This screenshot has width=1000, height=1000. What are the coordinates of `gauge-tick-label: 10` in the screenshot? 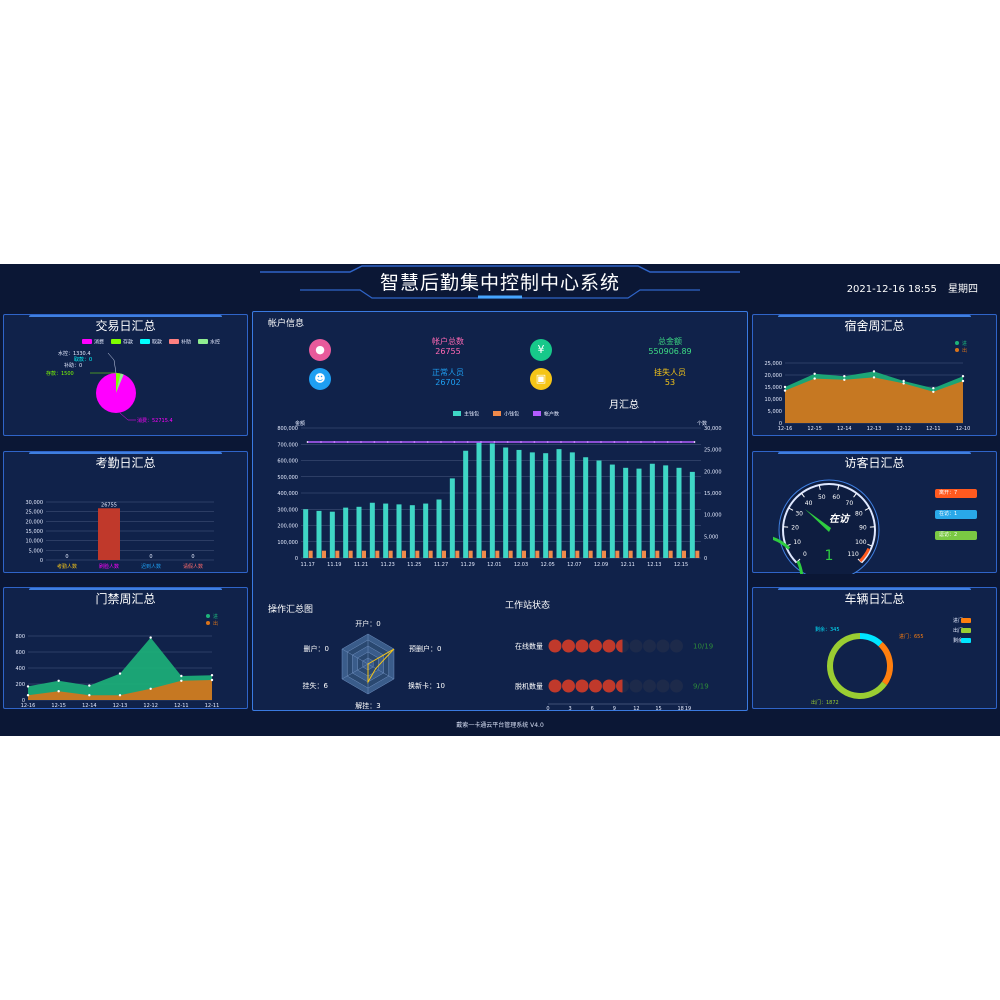 It's located at (797, 542).